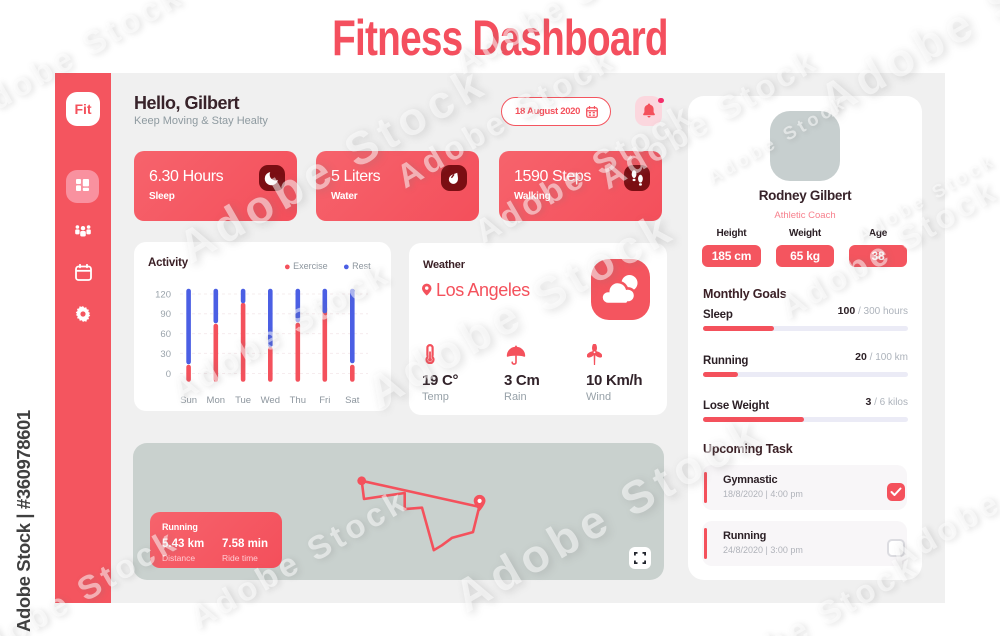 Image resolution: width=1000 pixels, height=636 pixels. I want to click on svg-text: 0, so click(168, 374).